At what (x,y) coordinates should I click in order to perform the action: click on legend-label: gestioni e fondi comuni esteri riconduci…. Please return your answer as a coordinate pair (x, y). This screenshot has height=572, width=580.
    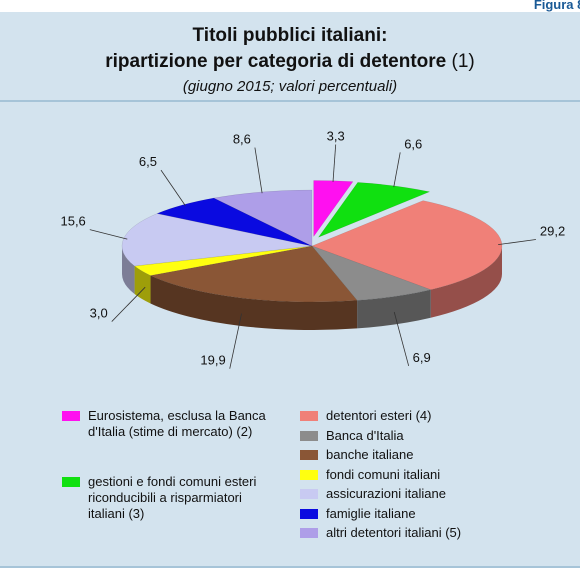
    Looking at the image, I should click on (172, 497).